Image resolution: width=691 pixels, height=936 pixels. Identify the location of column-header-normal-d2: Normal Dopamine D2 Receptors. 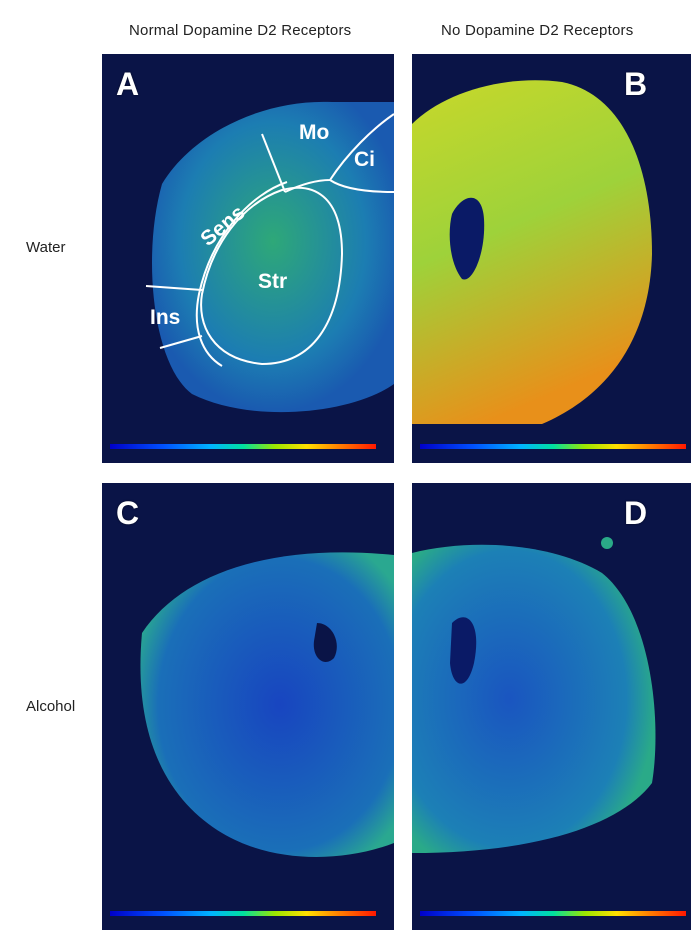
(240, 30).